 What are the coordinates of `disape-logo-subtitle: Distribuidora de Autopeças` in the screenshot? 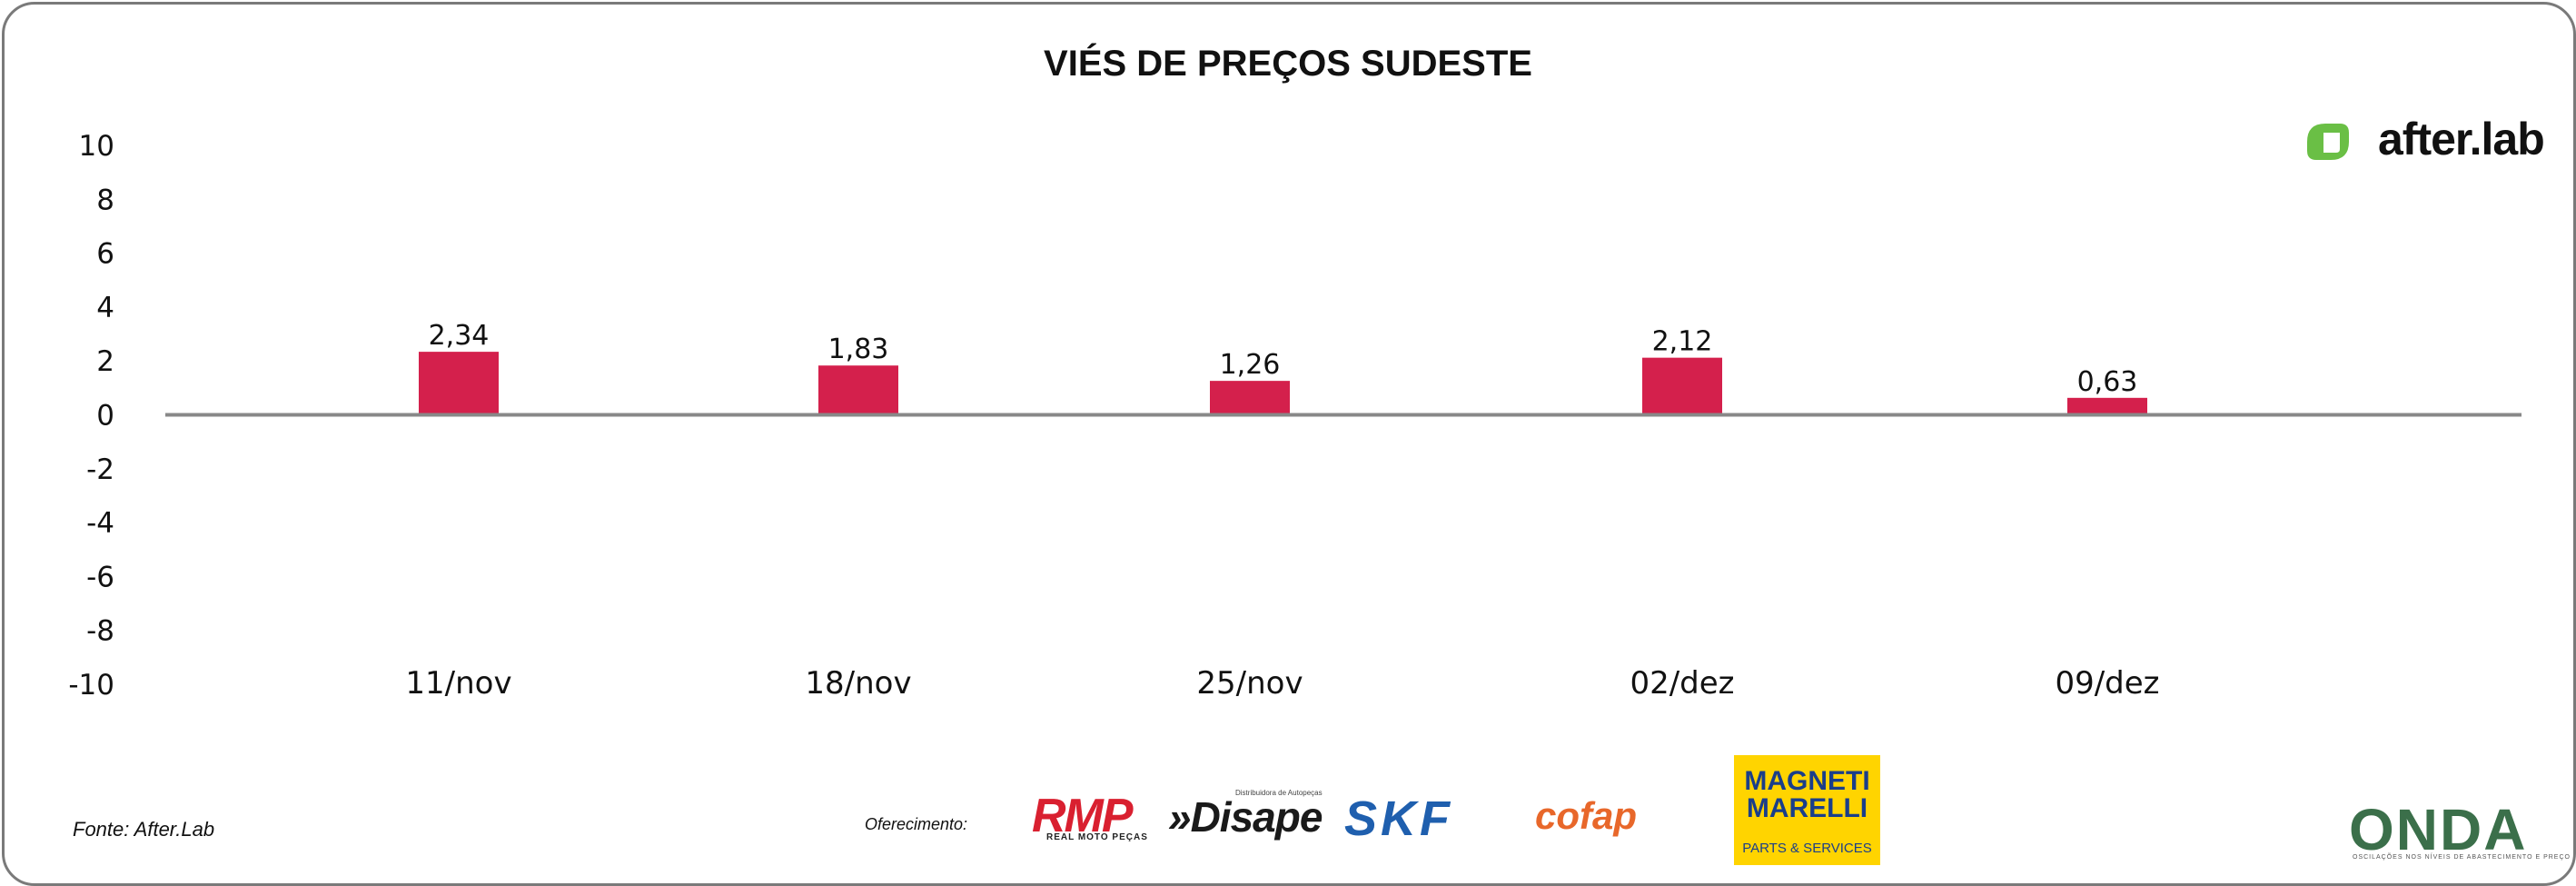 It's located at (1279, 793).